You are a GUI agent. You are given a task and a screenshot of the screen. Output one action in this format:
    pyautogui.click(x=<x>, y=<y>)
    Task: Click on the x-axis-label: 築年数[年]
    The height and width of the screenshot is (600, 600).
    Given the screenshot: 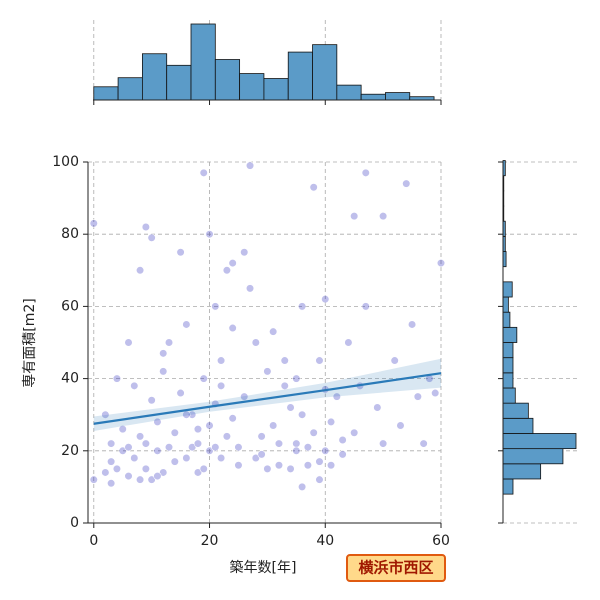 What is the action you would take?
    pyautogui.click(x=263, y=568)
    